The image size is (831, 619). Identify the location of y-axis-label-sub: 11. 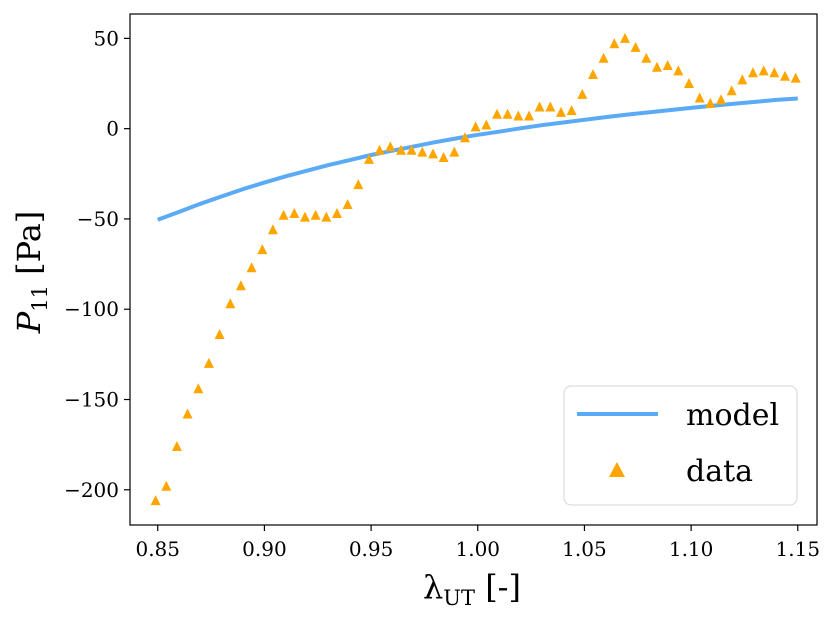
(40, 298).